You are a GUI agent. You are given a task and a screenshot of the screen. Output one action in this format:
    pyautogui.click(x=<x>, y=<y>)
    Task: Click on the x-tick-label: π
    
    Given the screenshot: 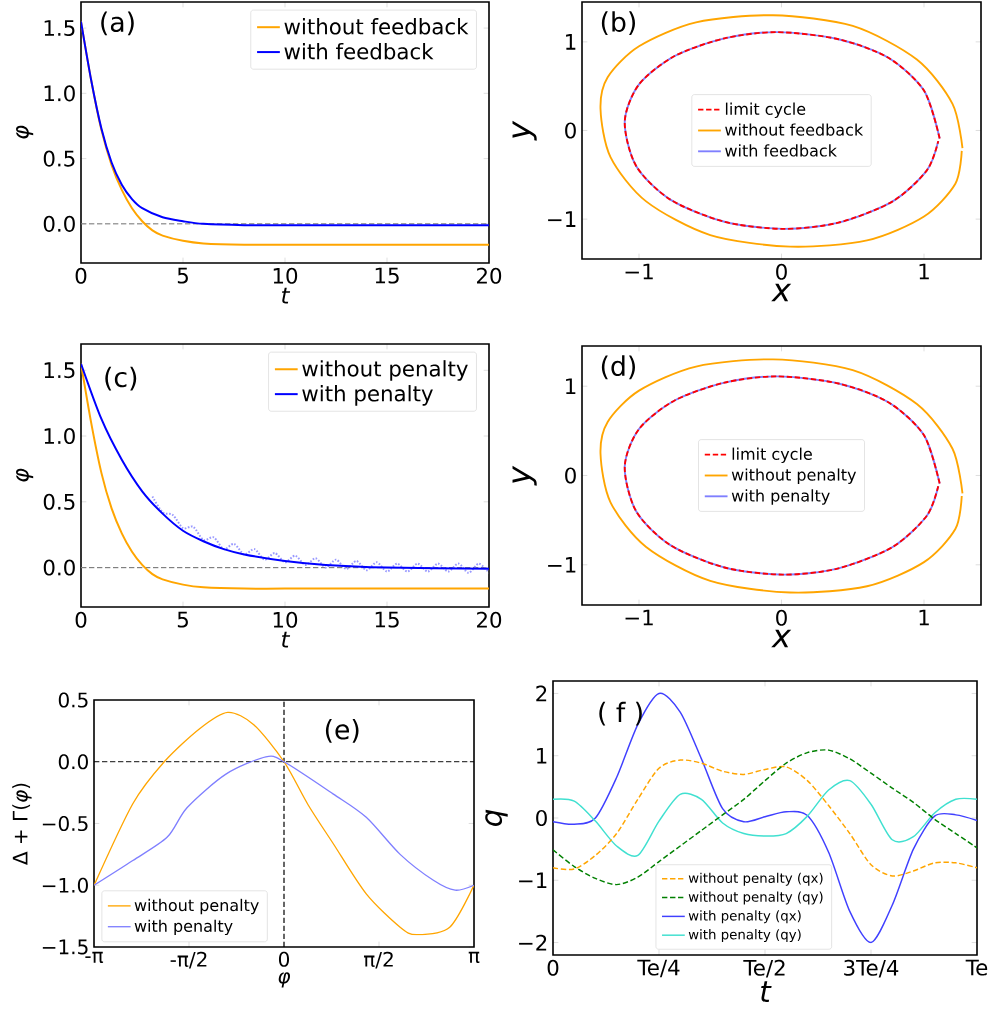 What is the action you would take?
    pyautogui.click(x=474, y=957)
    